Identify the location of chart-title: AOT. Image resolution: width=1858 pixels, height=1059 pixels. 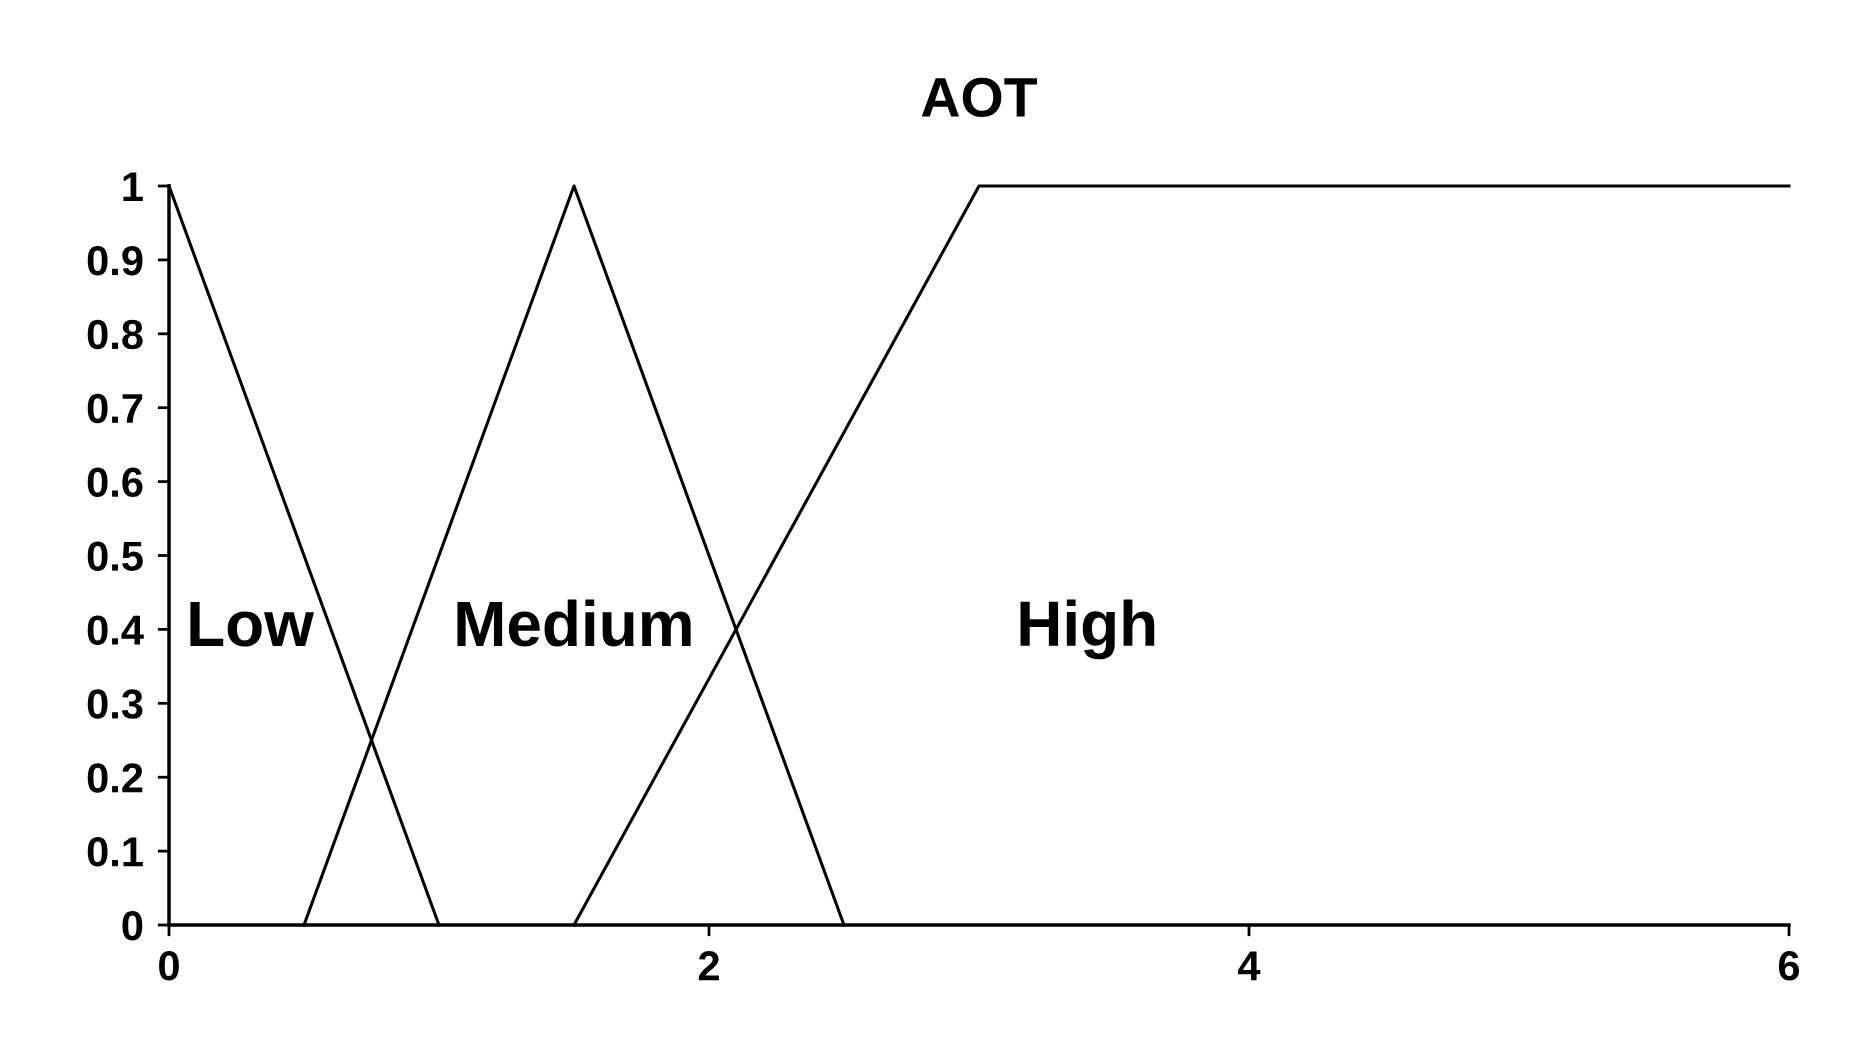
(979, 97).